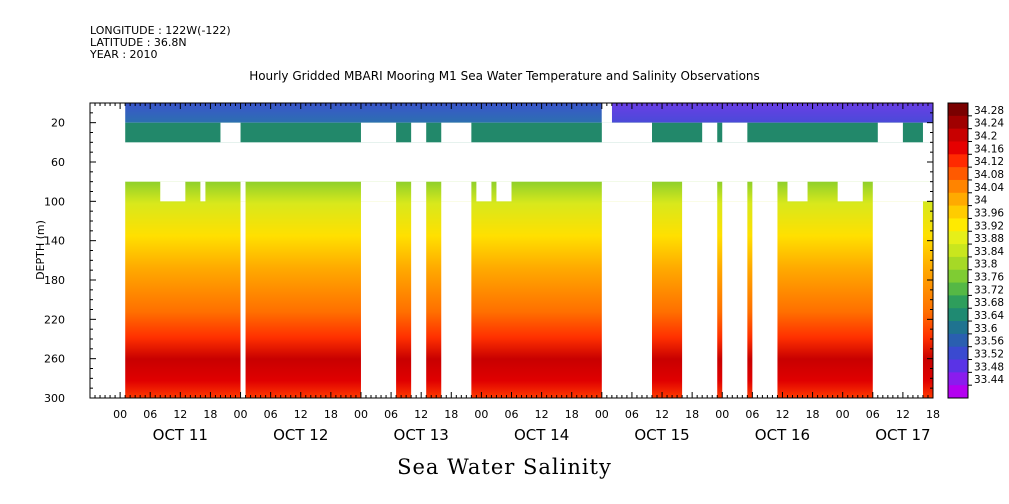 The image size is (1009, 504). What do you see at coordinates (989, 380) in the screenshot?
I see `colorbar-label: 33.44` at bounding box center [989, 380].